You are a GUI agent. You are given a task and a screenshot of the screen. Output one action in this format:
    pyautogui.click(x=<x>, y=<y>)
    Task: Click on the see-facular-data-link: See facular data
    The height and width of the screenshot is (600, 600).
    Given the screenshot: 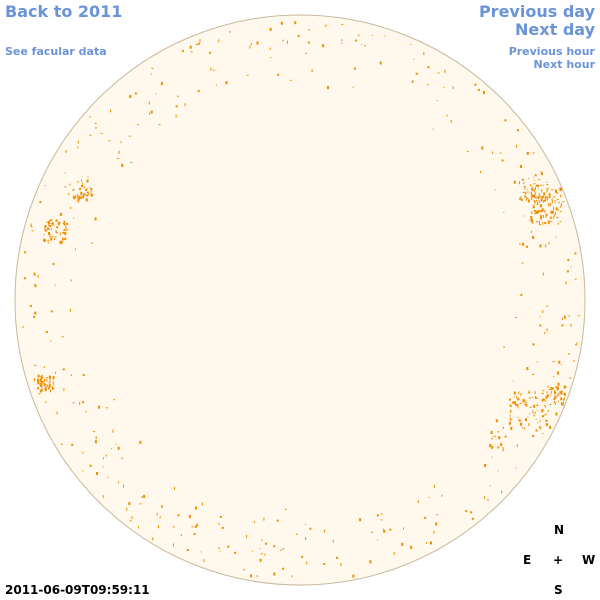 What is the action you would take?
    pyautogui.click(x=56, y=51)
    